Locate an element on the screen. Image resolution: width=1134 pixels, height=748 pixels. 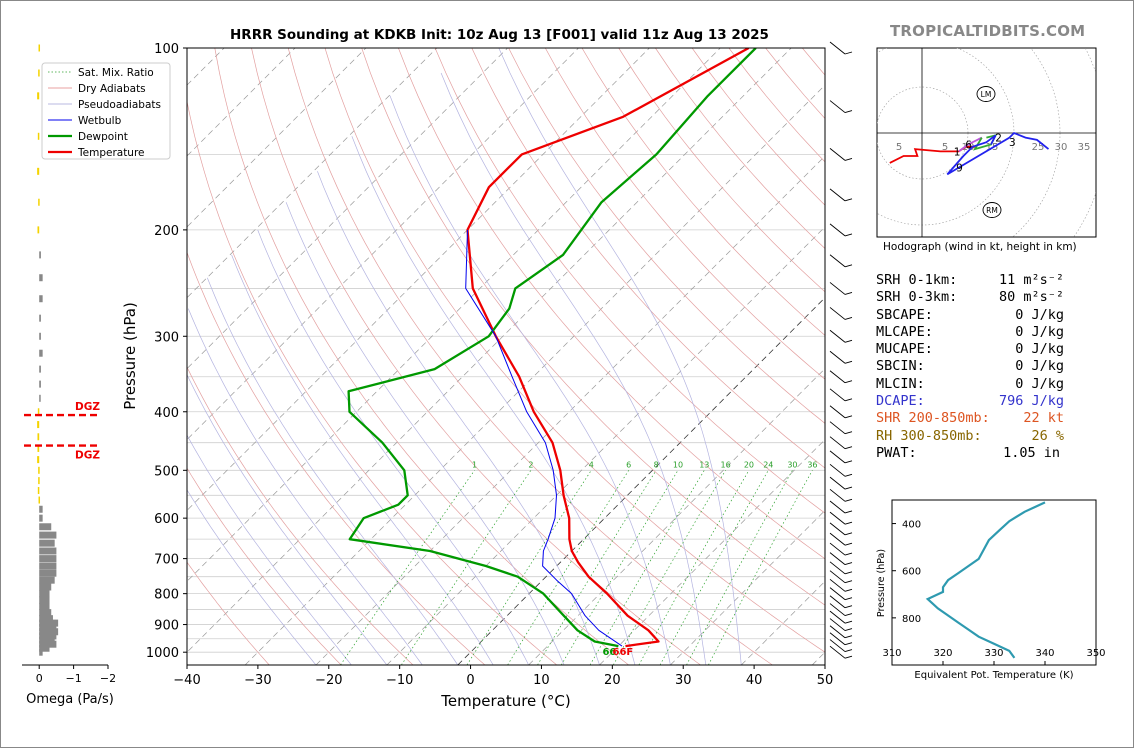
pseudoadiabat-line is located at coordinates (269, 549).